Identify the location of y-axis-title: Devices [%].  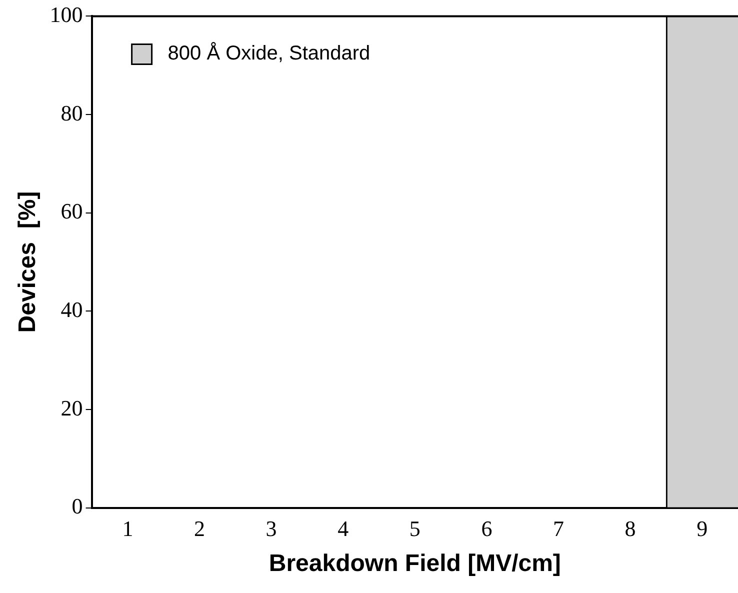
(28, 262).